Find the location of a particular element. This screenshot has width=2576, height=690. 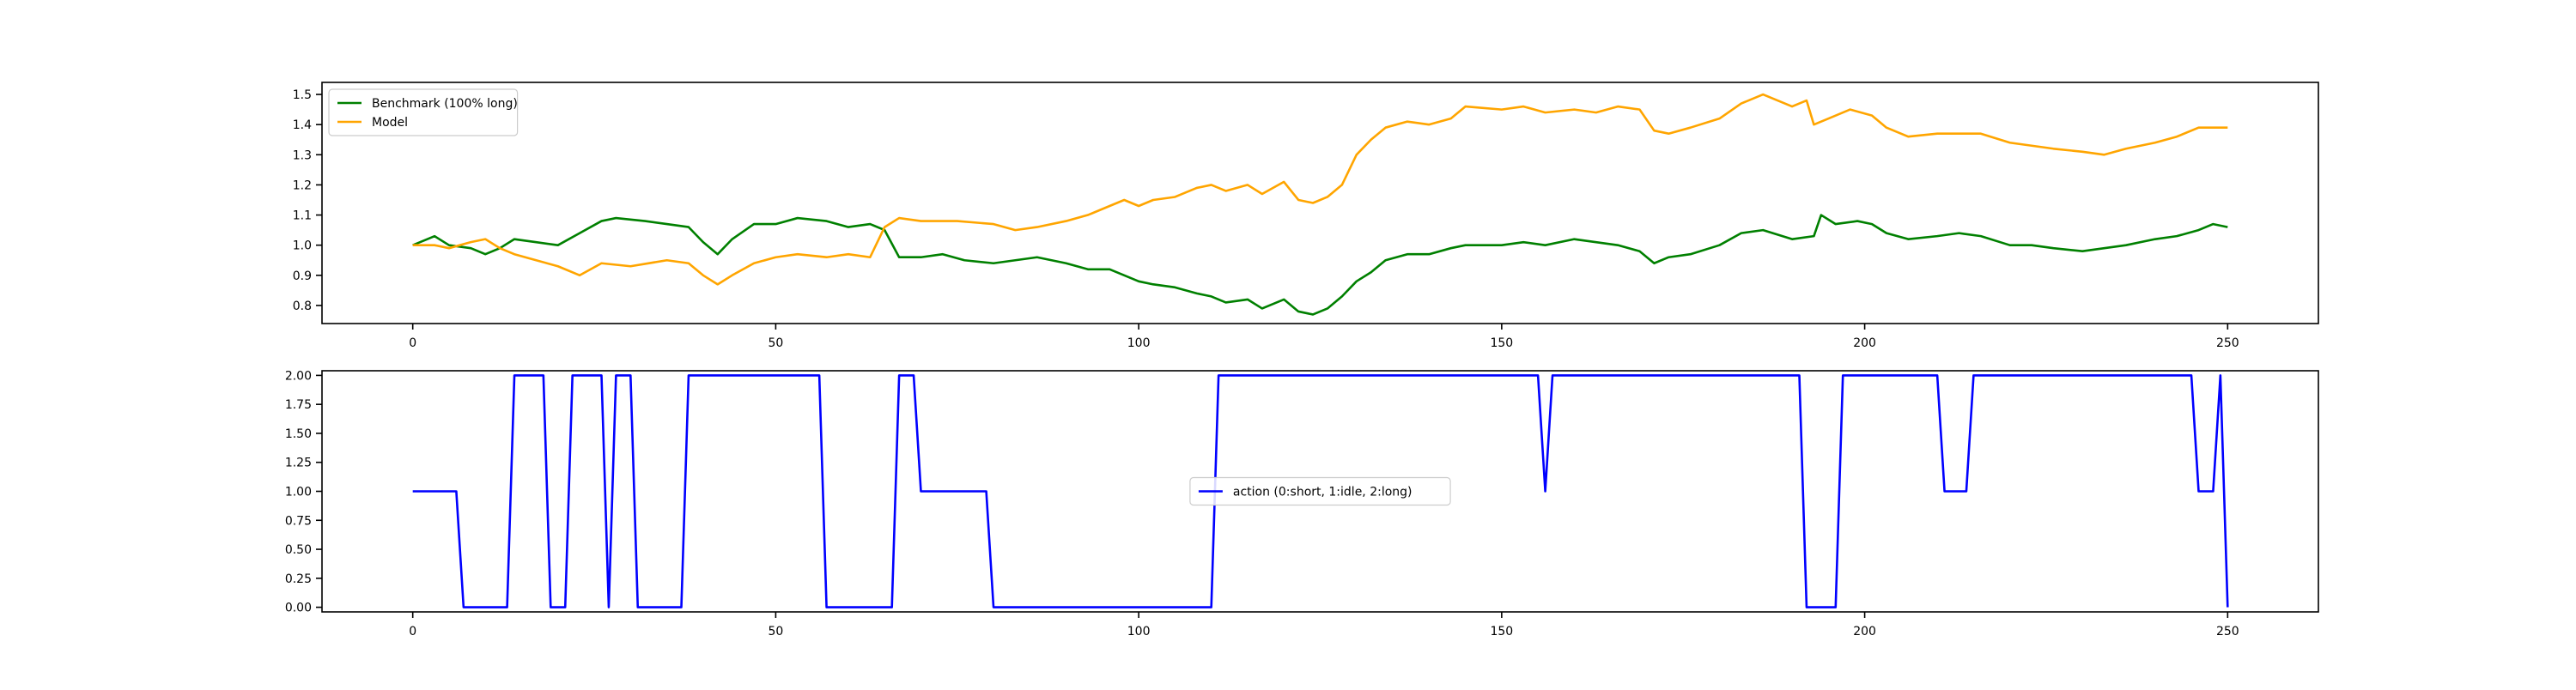

y-tick-label: 1.5 is located at coordinates (302, 95).